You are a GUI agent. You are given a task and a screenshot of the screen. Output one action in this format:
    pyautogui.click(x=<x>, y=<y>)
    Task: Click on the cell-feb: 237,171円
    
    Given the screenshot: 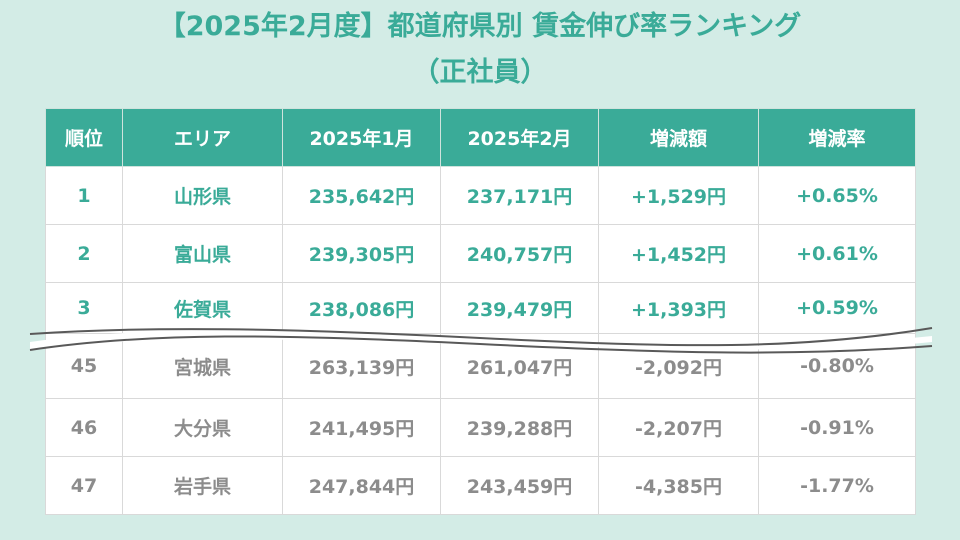 What is the action you would take?
    pyautogui.click(x=519, y=195)
    